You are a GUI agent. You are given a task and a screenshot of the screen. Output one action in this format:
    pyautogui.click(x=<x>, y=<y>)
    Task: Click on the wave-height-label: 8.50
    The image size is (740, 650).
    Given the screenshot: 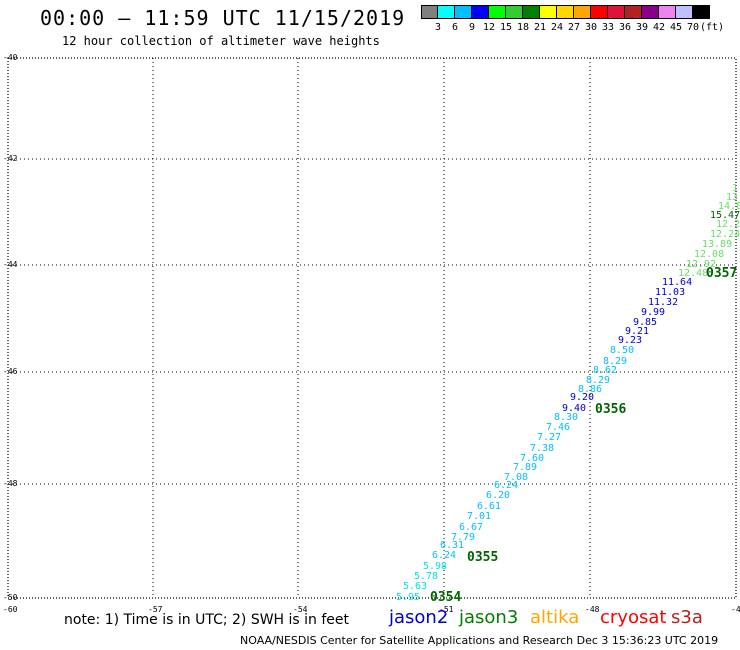 What is the action you would take?
    pyautogui.click(x=622, y=350)
    